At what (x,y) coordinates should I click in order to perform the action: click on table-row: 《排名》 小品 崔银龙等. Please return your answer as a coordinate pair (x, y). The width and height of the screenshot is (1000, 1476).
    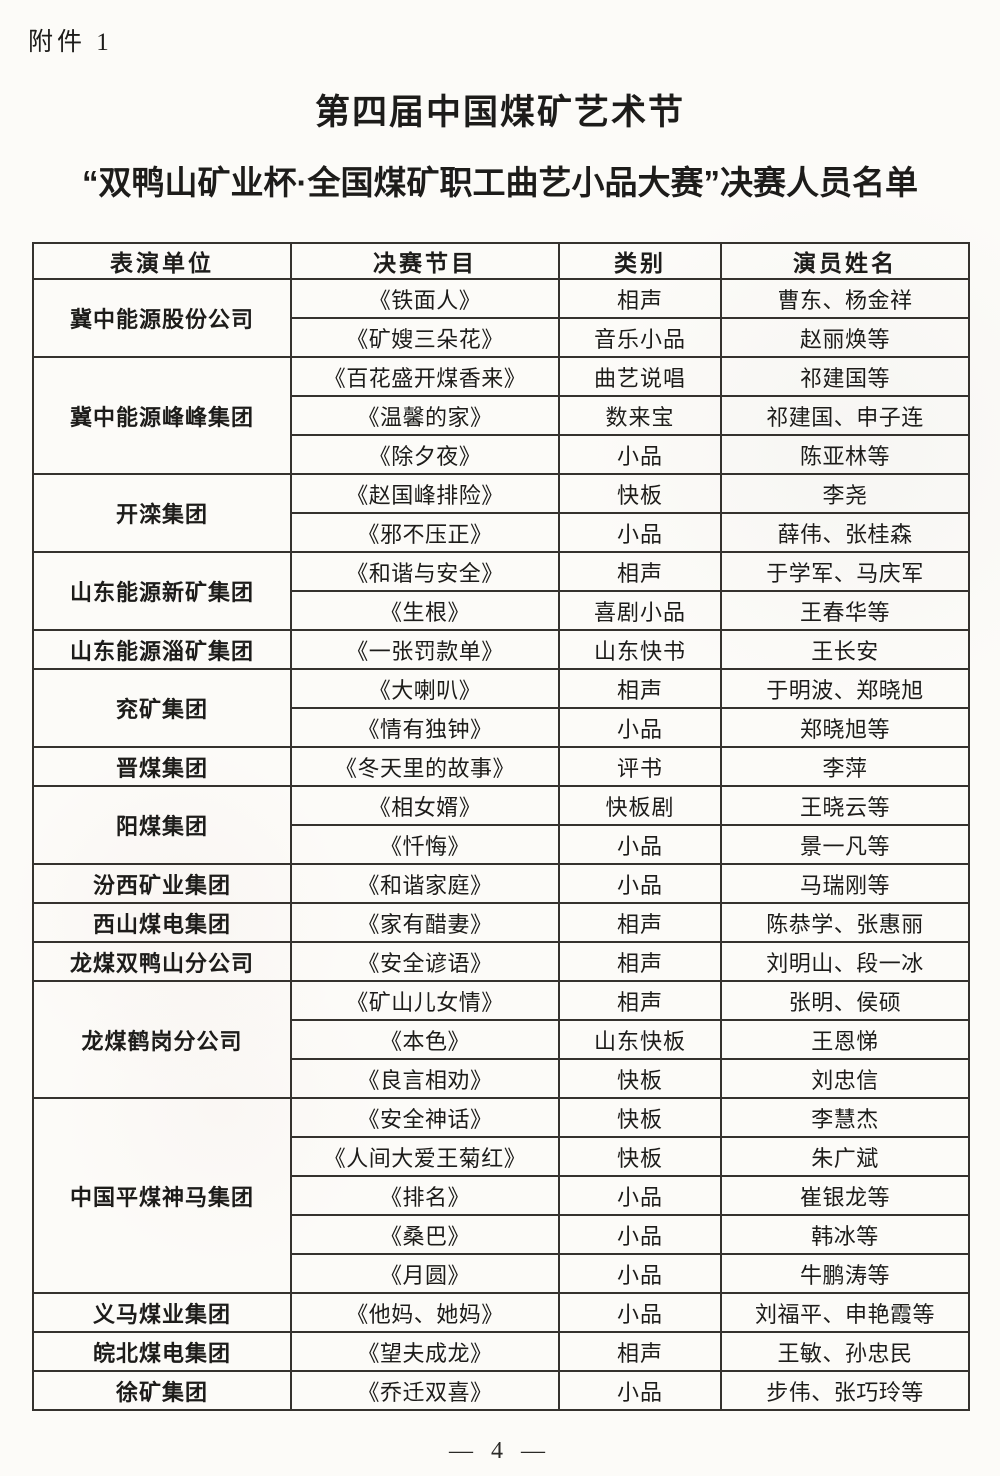
    Looking at the image, I should click on (501, 1195).